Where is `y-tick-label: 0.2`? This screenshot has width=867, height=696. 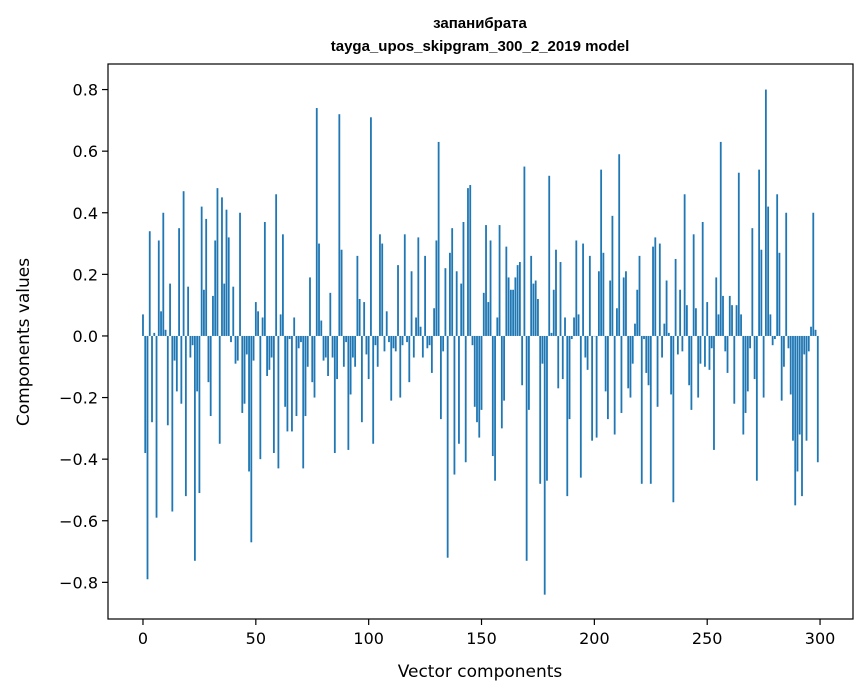 y-tick-label: 0.2 is located at coordinates (85, 274).